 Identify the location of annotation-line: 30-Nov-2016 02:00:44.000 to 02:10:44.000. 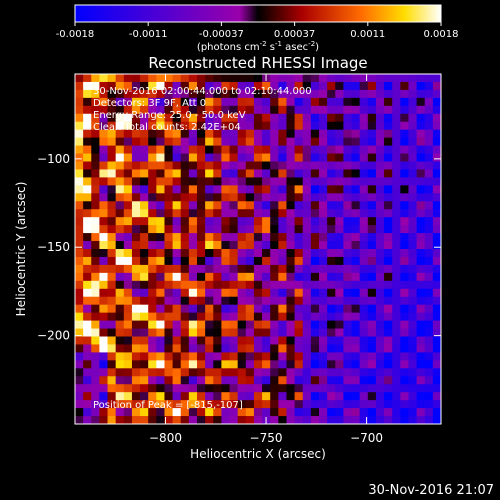
(202, 91).